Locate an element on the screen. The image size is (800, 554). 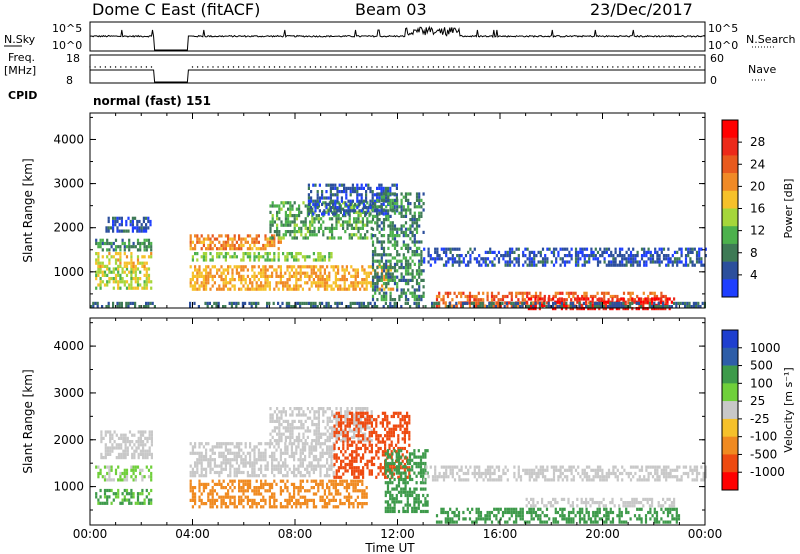
colorbar-tick-label: -1000 is located at coordinates (767, 472).